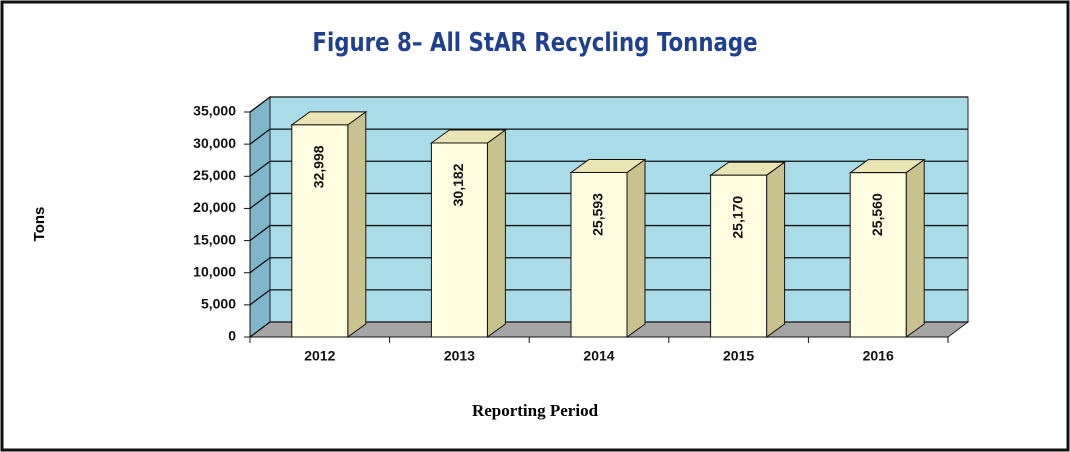 The image size is (1070, 452). I want to click on chart-title: Figure 8– All StAR Recycling Tonnage, so click(534, 42).